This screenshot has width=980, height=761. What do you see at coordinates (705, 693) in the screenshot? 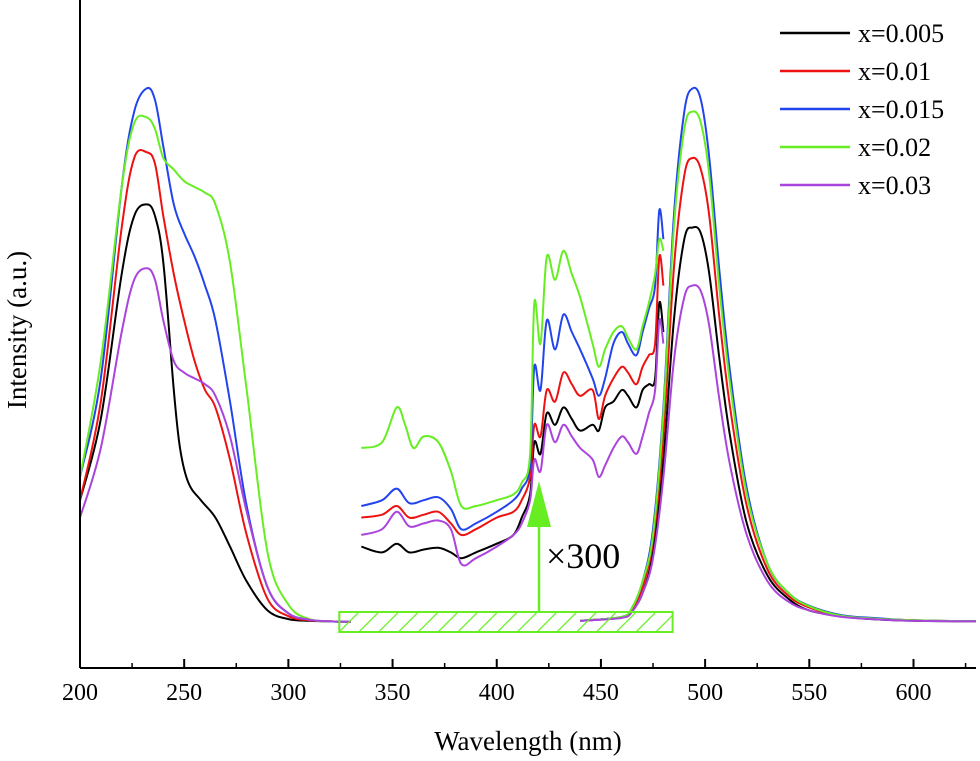
I see `x-tick-label-500: 500` at bounding box center [705, 693].